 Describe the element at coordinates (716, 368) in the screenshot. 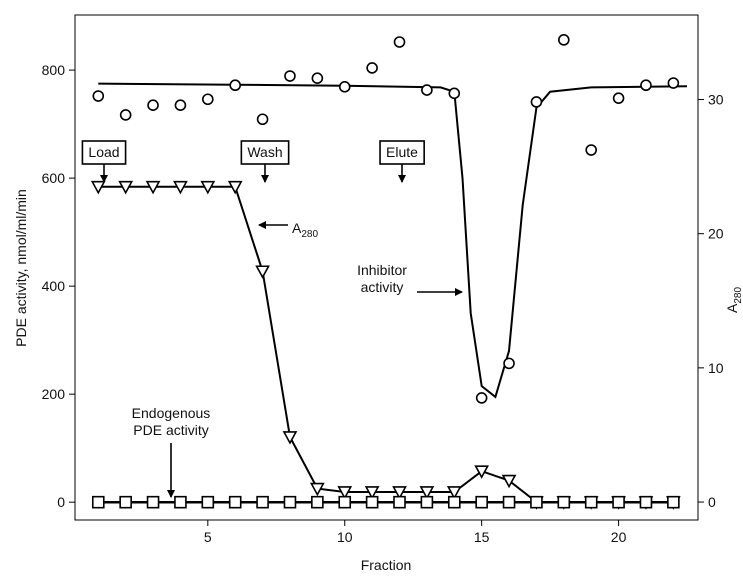

I see `y2-tick-label: 10` at that location.